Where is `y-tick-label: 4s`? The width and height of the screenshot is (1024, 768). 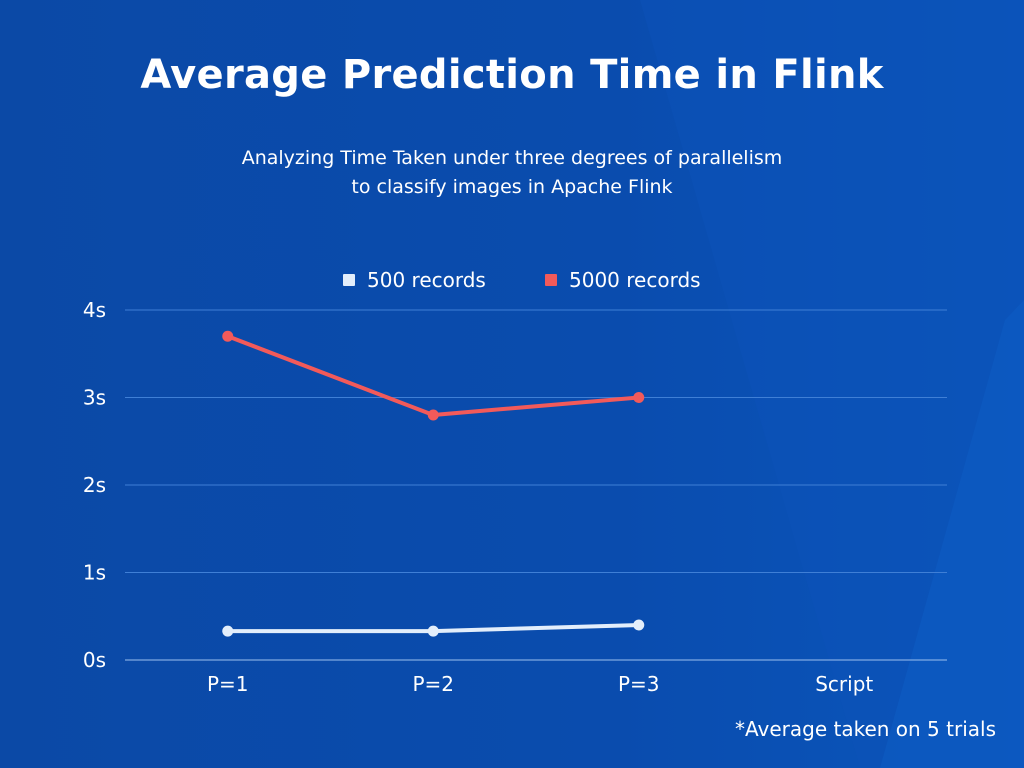 y-tick-label: 4s is located at coordinates (94, 310).